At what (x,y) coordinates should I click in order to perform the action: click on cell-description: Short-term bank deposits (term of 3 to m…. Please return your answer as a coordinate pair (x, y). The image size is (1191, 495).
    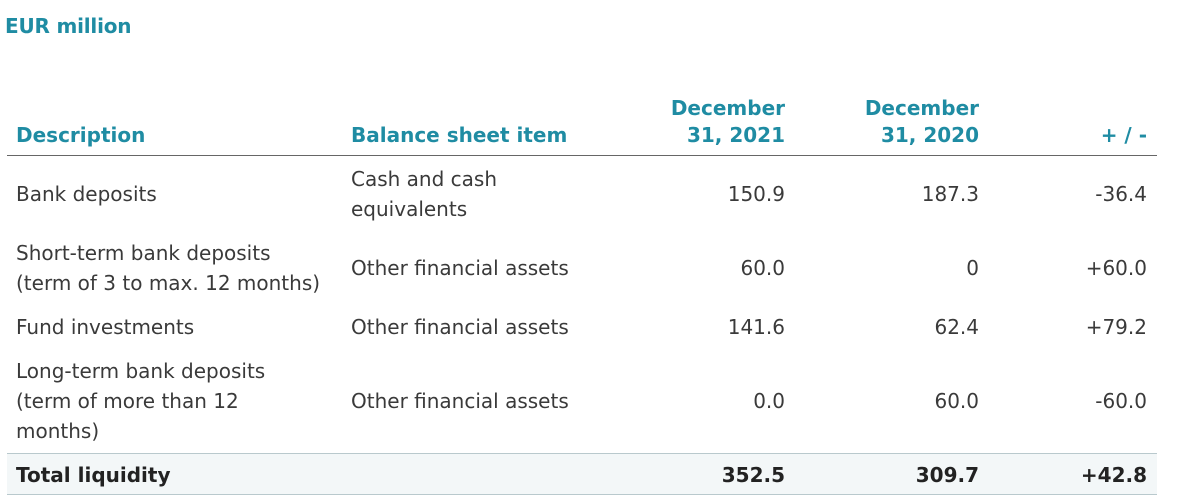
    Looking at the image, I should click on (168, 268).